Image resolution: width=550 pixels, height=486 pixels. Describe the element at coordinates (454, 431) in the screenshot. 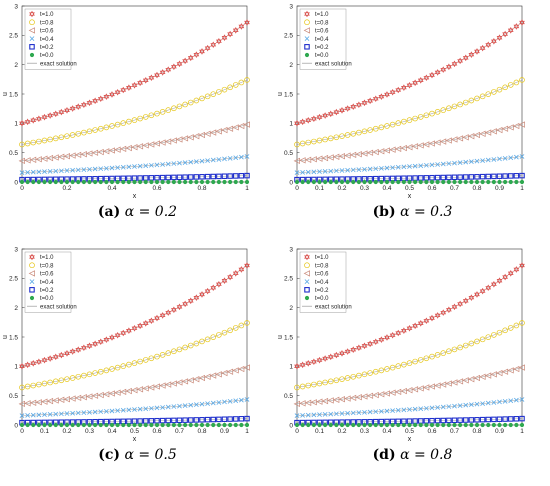

I see `x-tick-label: 0.7` at that location.